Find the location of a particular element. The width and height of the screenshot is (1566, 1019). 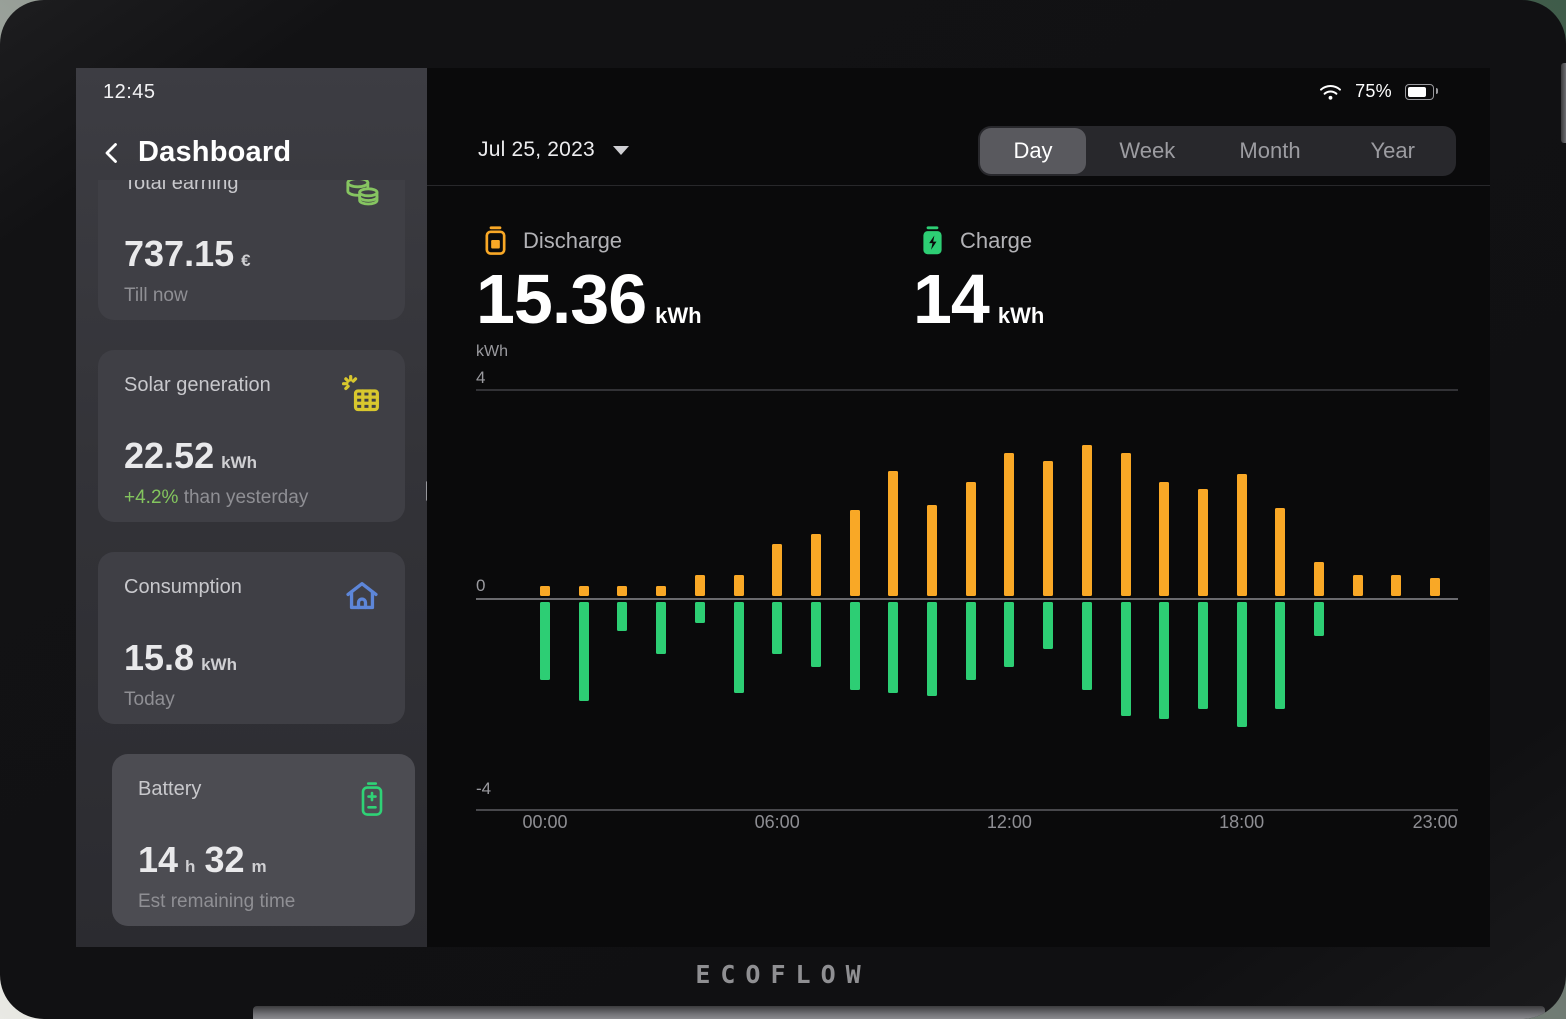

solar-generation-value: 22.52 is located at coordinates (169, 455).